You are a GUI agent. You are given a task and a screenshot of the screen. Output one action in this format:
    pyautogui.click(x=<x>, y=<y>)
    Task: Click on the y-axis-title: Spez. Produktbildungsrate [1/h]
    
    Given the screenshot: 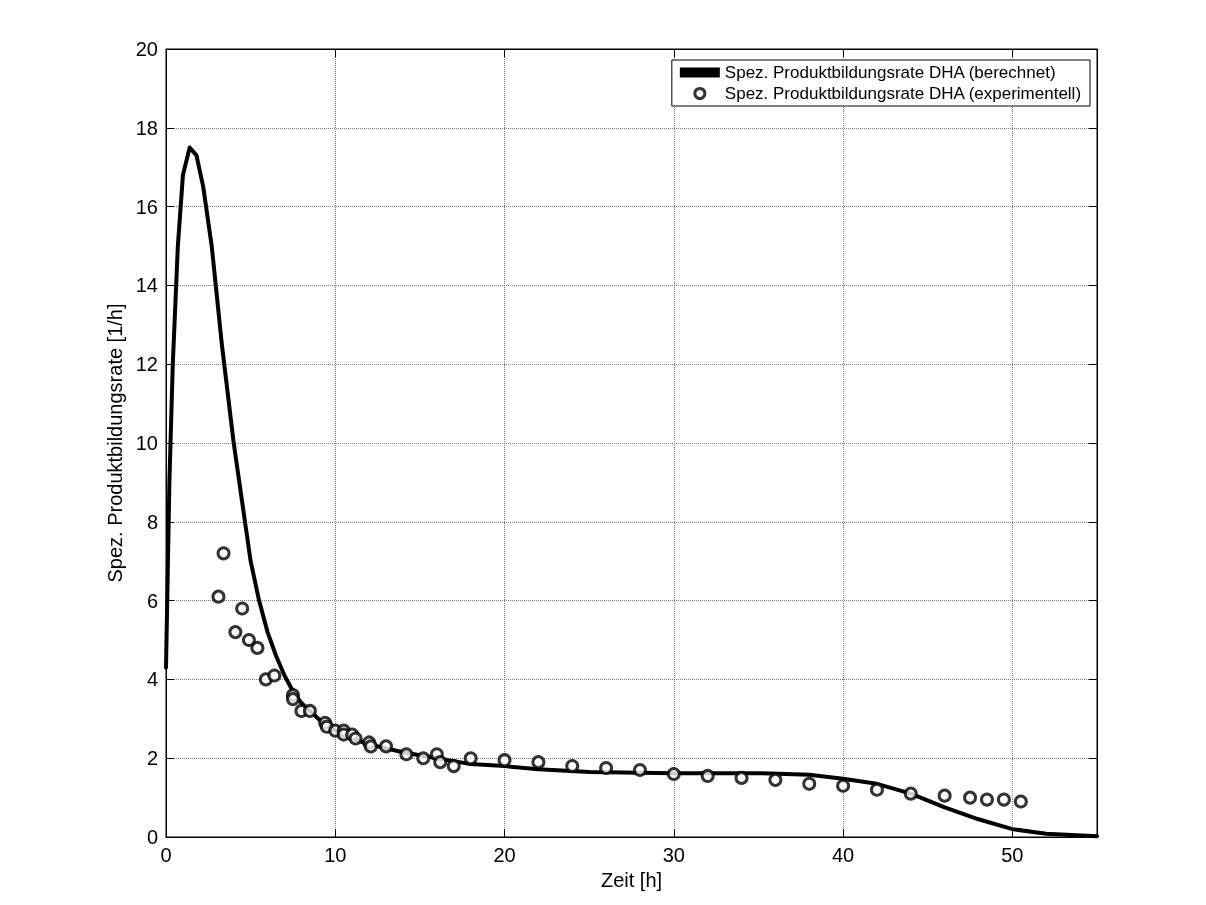 What is the action you would take?
    pyautogui.click(x=114, y=443)
    